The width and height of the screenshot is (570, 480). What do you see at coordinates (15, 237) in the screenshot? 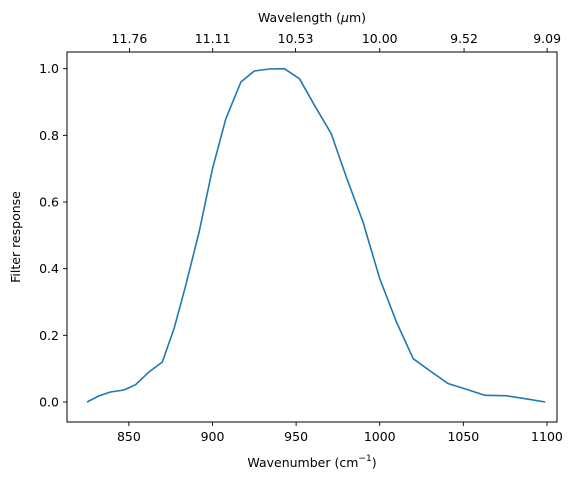
I see `y-axis-title: Filter response` at bounding box center [15, 237].